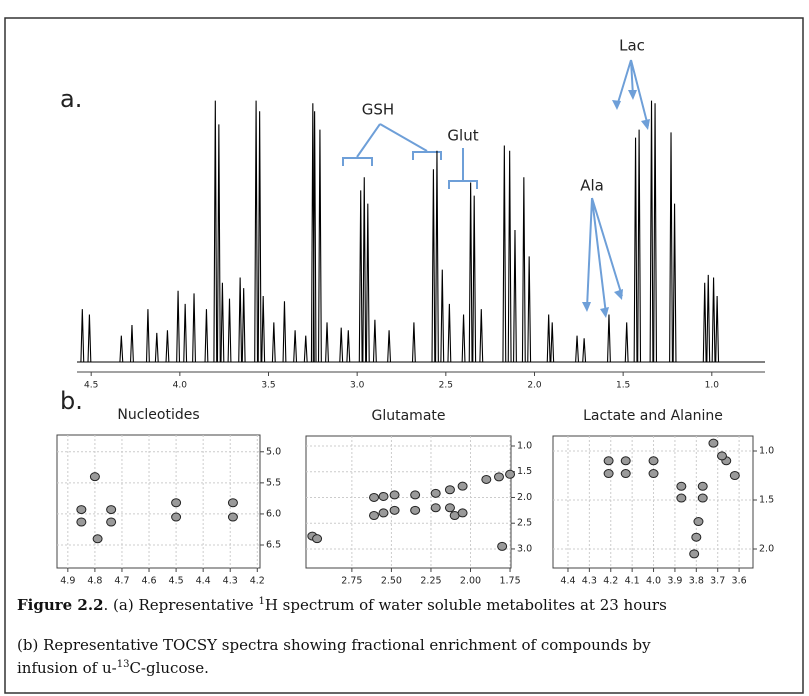 The width and height of the screenshot is (809, 696). What do you see at coordinates (524, 523) in the screenshot?
I see `y-tick-label: 2.5` at bounding box center [524, 523].